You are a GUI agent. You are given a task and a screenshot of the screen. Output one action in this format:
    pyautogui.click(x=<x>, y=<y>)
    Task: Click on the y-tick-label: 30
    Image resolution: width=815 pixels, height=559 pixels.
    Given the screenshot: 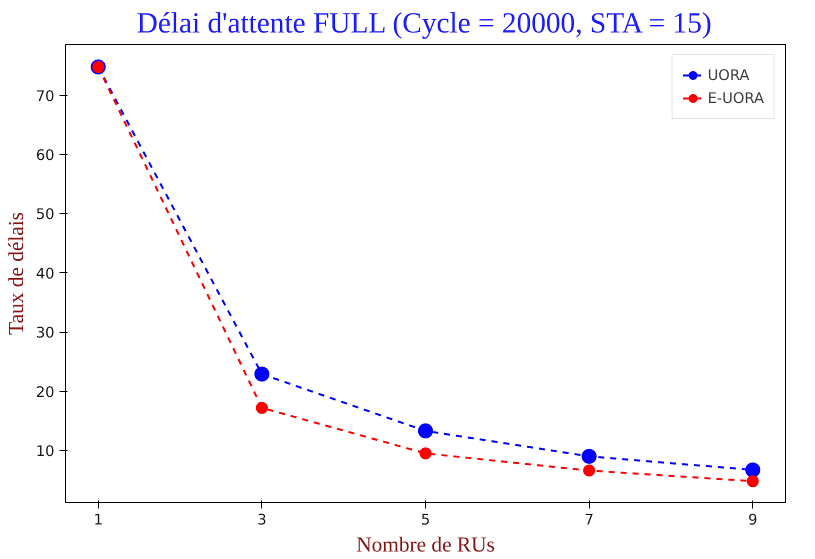 What is the action you would take?
    pyautogui.click(x=45, y=333)
    